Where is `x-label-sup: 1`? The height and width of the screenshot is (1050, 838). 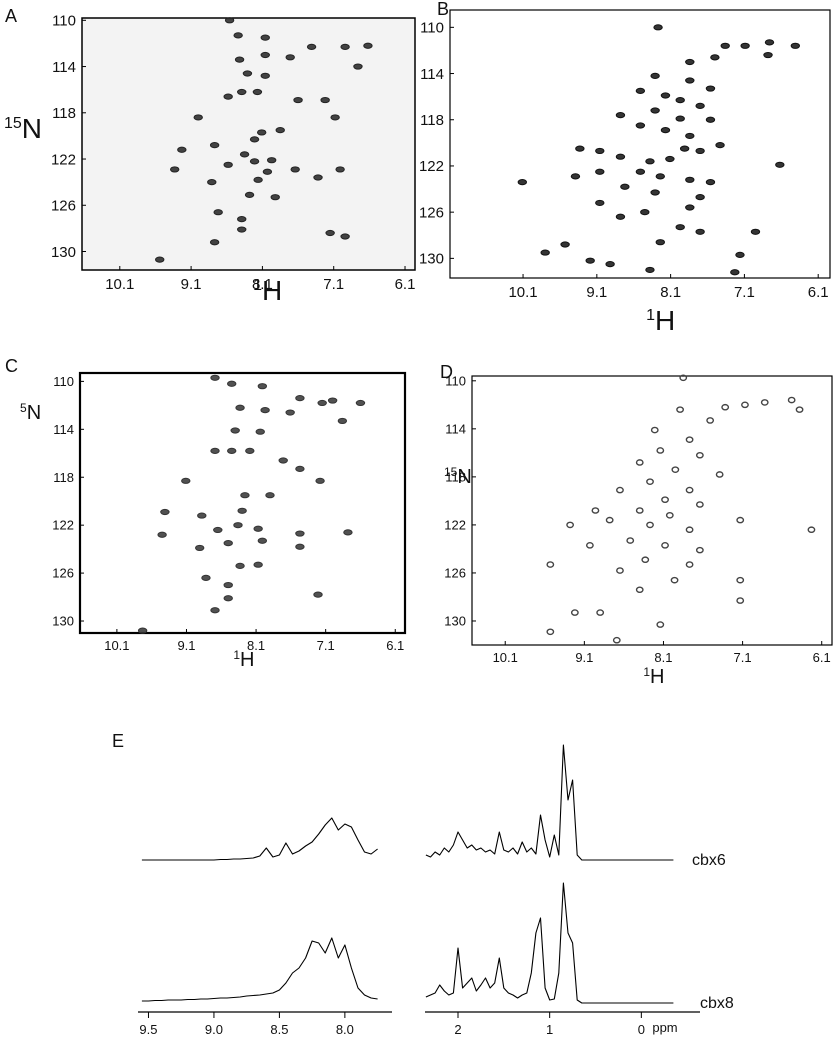 x-label-sup: 1 is located at coordinates (650, 315).